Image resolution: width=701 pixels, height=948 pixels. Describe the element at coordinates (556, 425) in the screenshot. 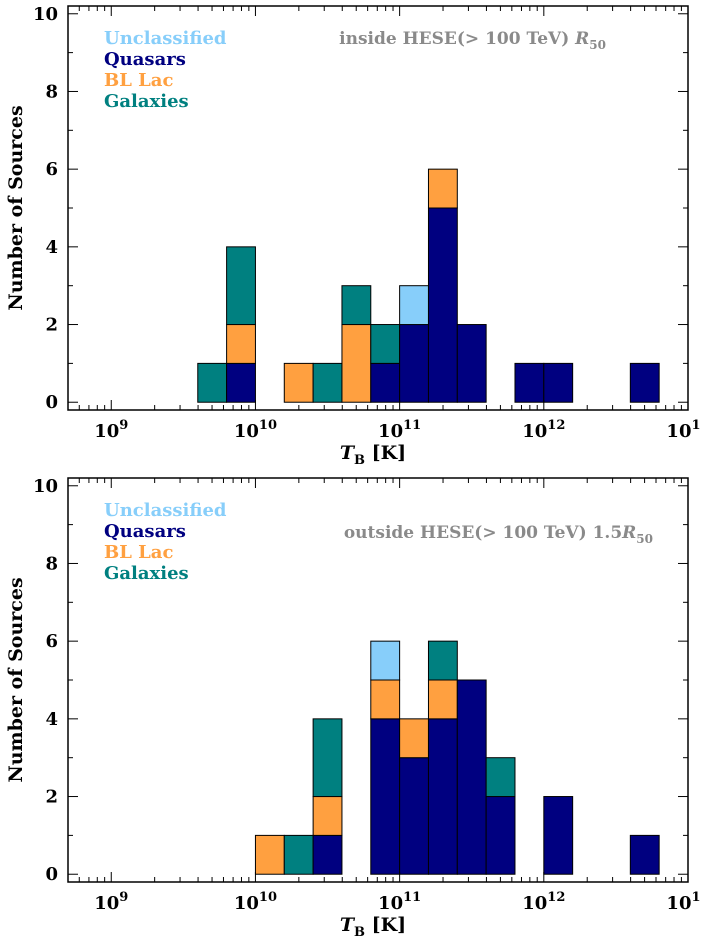

I see `x-tick-exponent: 12` at that location.